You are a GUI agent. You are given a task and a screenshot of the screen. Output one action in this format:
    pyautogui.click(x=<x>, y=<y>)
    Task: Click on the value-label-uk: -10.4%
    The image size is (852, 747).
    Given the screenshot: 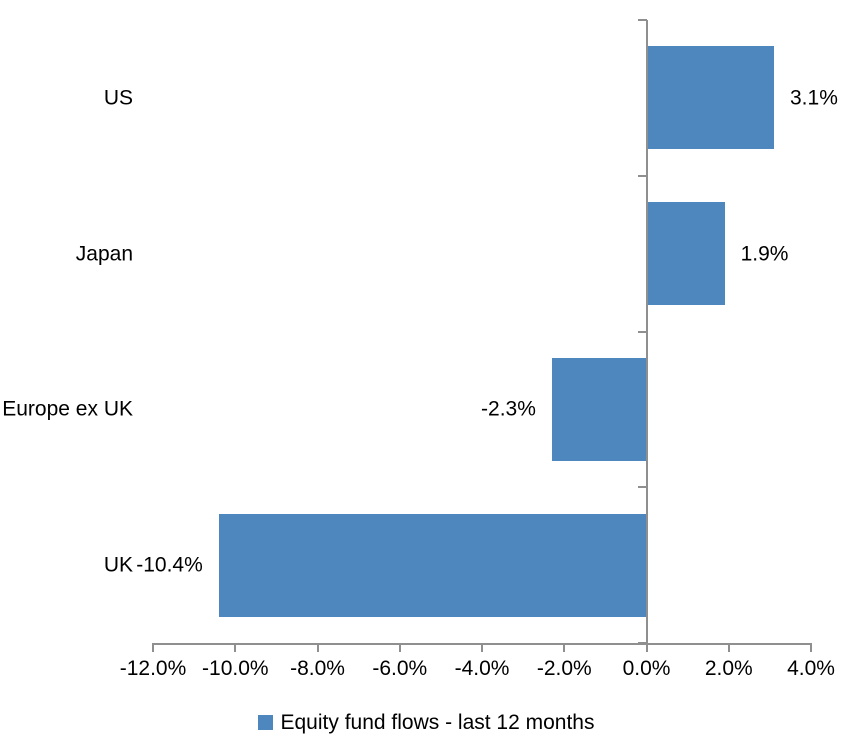 What is the action you would take?
    pyautogui.click(x=169, y=565)
    